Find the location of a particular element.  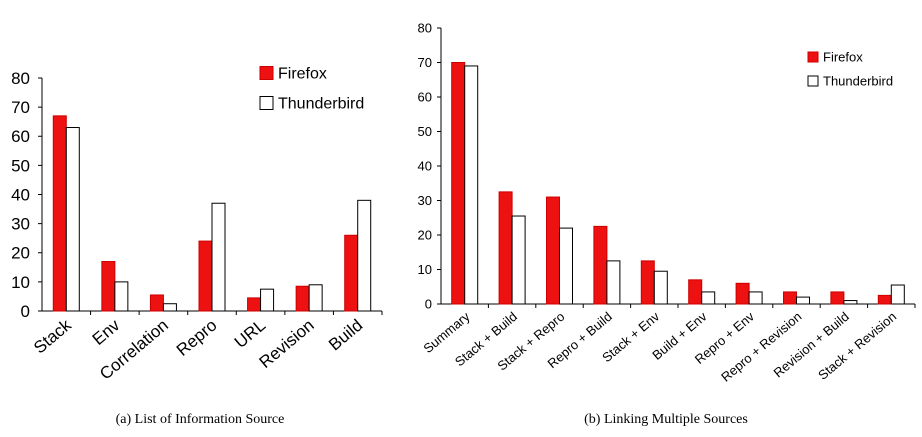

x-category-label: URL is located at coordinates (250, 334).